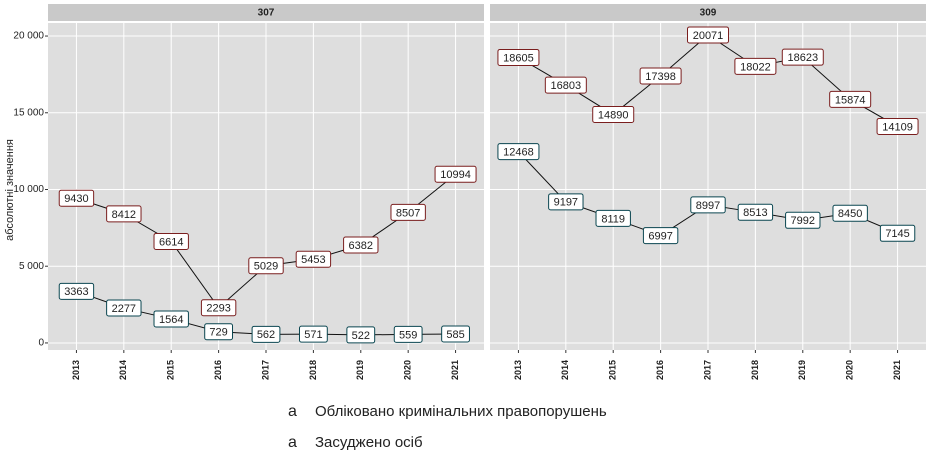 The width and height of the screenshot is (931, 473). I want to click on data-label: 2277, so click(124, 309).